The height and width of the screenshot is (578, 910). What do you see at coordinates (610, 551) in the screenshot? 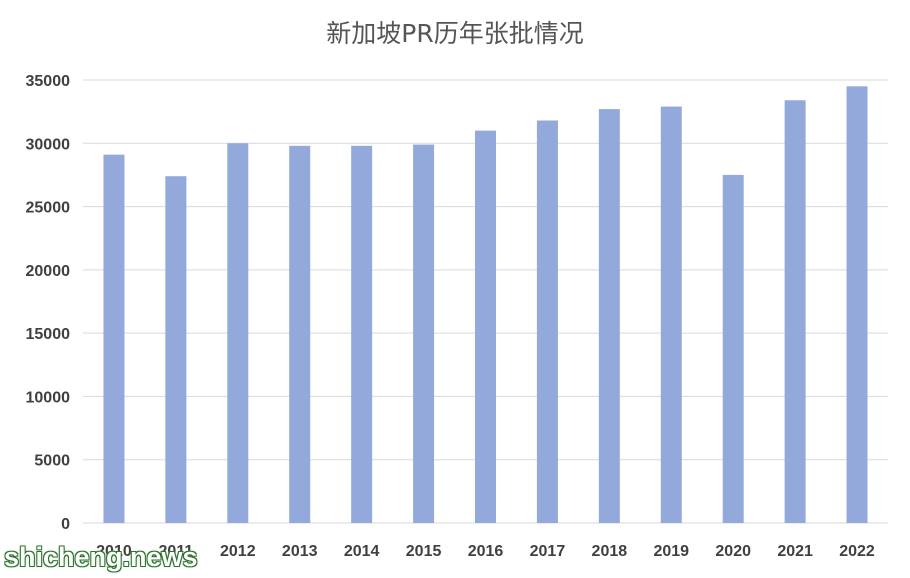
I see `x-tick-label: 2018` at bounding box center [610, 551].